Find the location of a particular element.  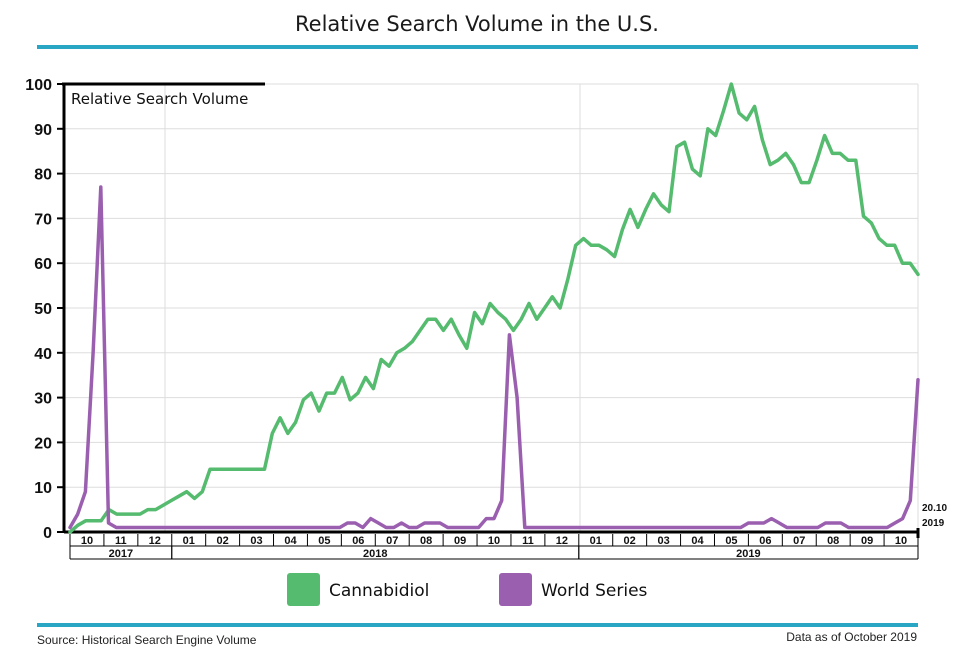

y-tick-label: 90 is located at coordinates (43, 130).